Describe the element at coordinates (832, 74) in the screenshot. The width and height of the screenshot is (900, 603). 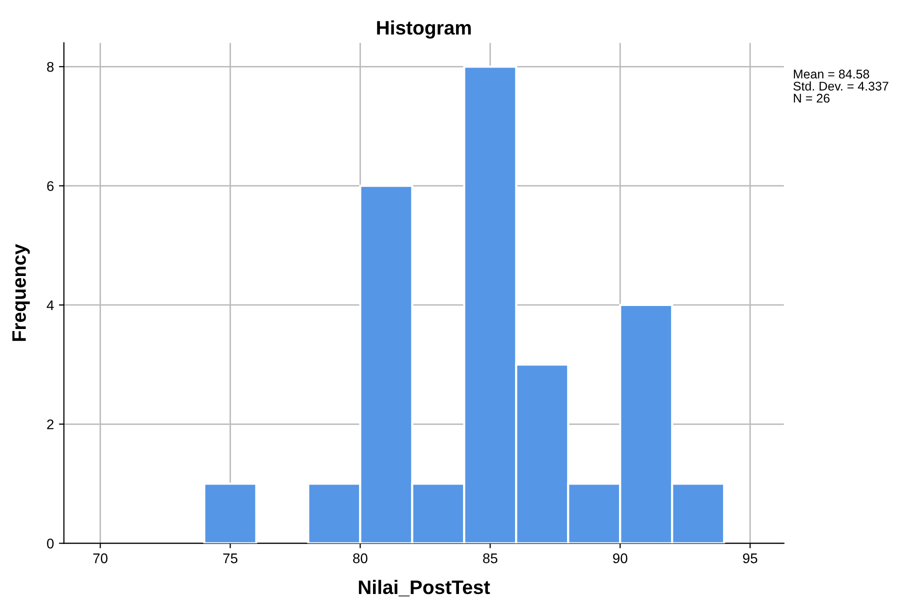
I see `text: Mean = 84.58` at that location.